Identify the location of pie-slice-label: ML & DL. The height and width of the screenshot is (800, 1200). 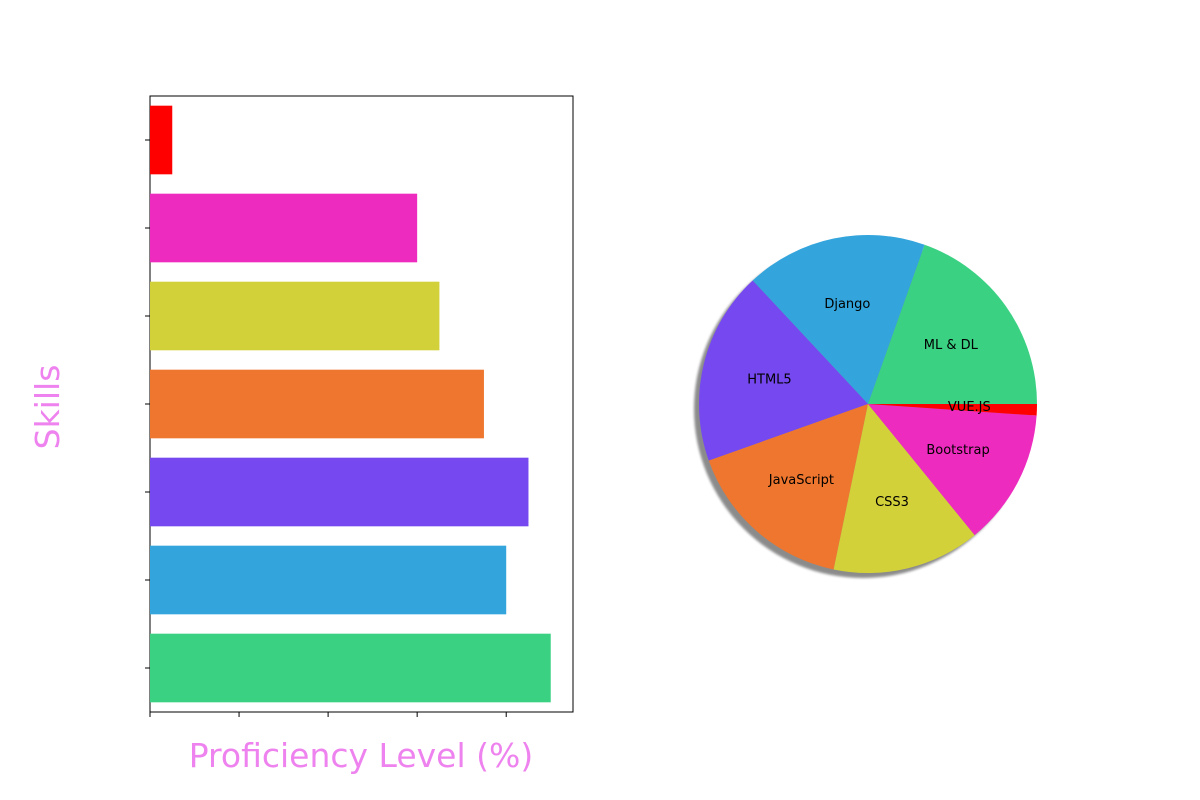
(951, 345).